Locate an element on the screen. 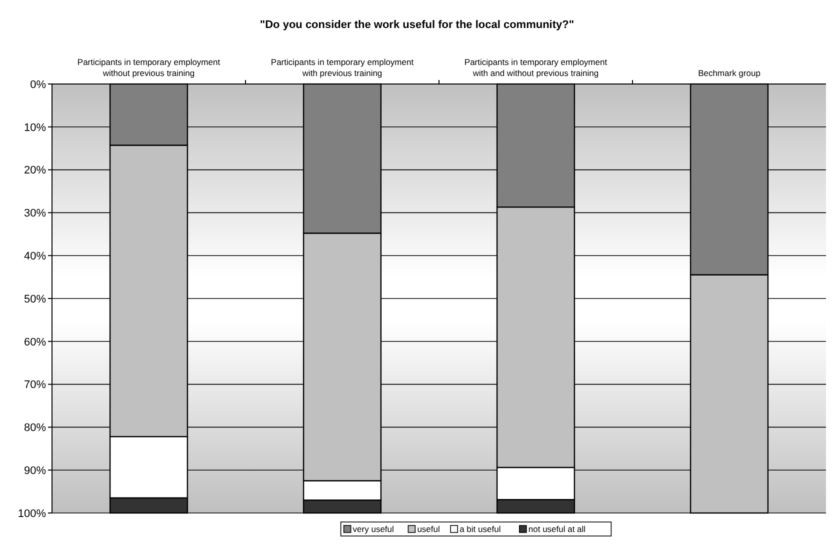  legend-label: useful is located at coordinates (428, 529).